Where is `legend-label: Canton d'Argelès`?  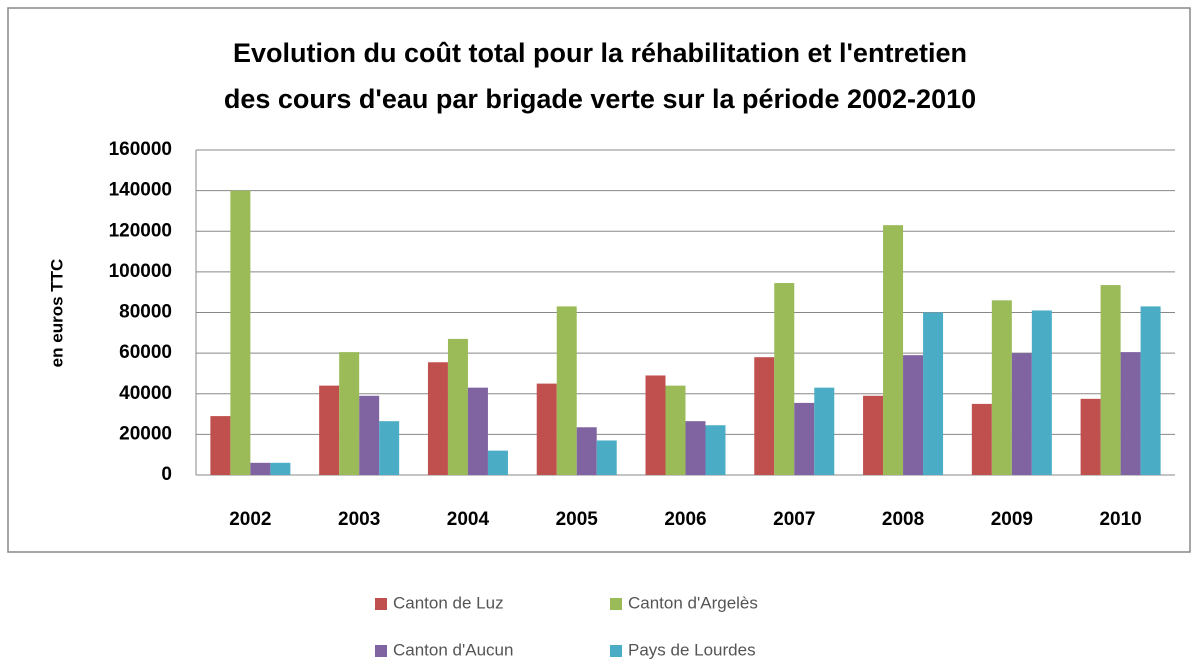
legend-label: Canton d'Argelès is located at coordinates (693, 602).